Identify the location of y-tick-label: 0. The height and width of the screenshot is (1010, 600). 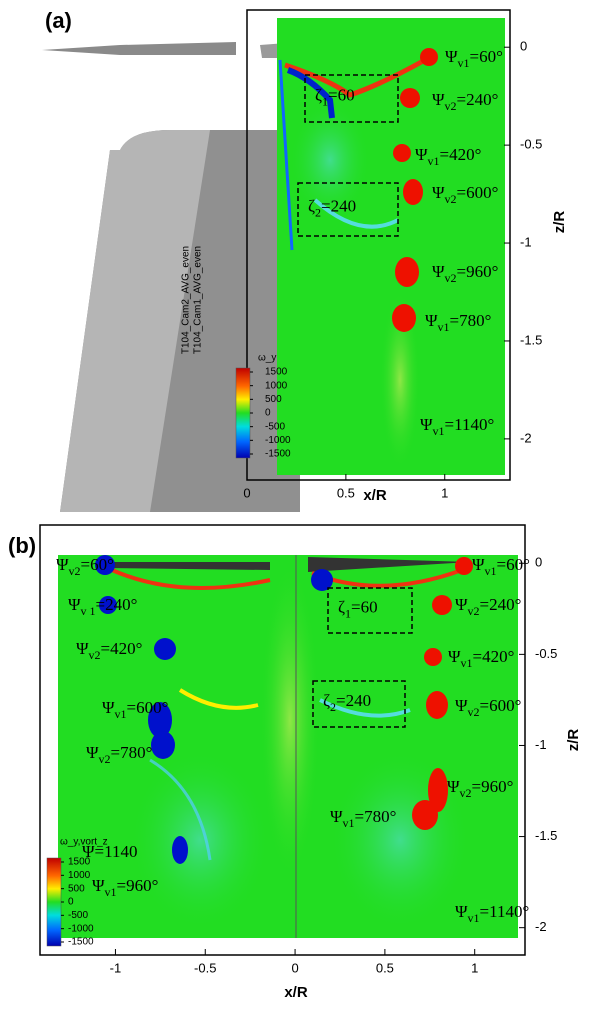
(538, 562).